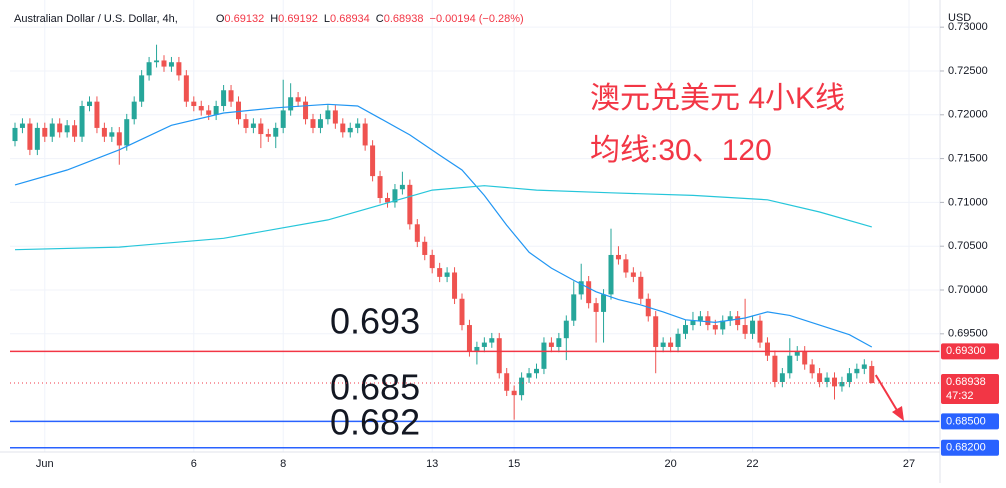 Image resolution: width=1006 pixels, height=488 pixels. I want to click on x-tick-label: 15, so click(514, 464).